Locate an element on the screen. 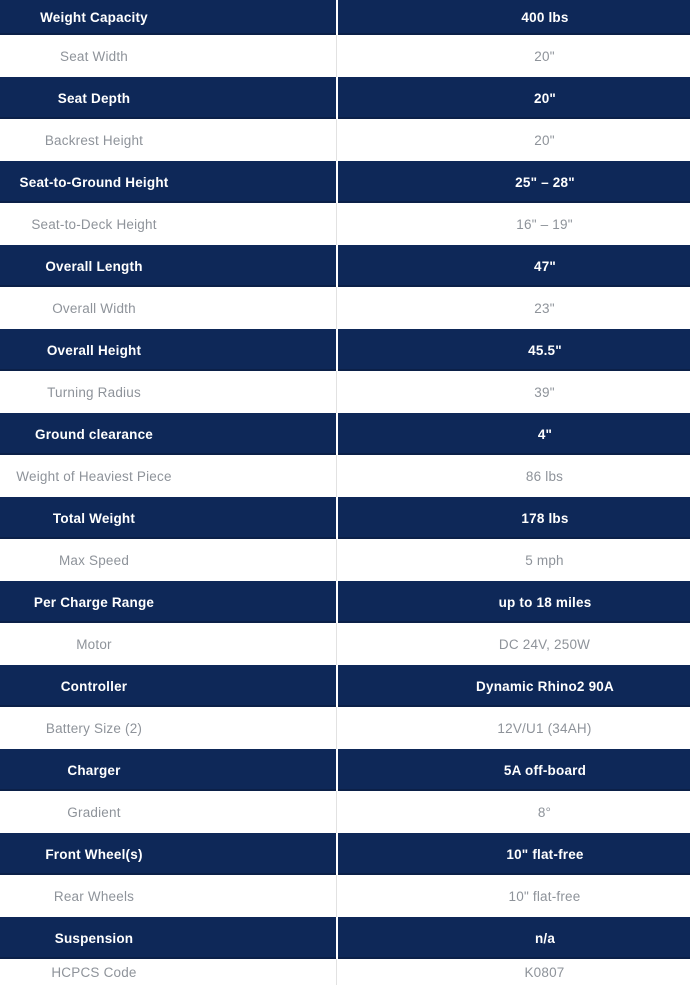  spec-value: 4" is located at coordinates (513, 434).